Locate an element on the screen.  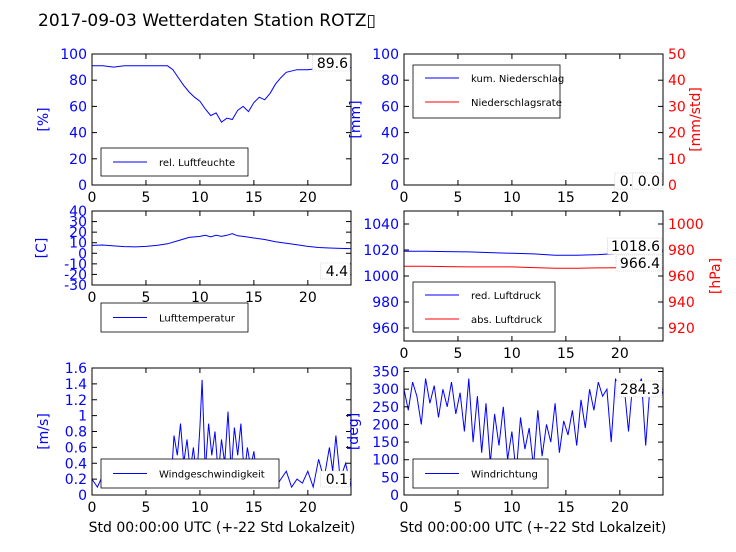
value-annotation-box-wind is located at coordinates (335, 479).